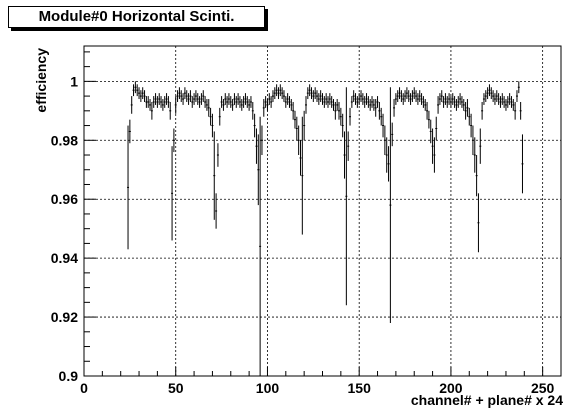  Describe the element at coordinates (64, 140) in the screenshot. I see `y-tick-label: 0.98` at that location.